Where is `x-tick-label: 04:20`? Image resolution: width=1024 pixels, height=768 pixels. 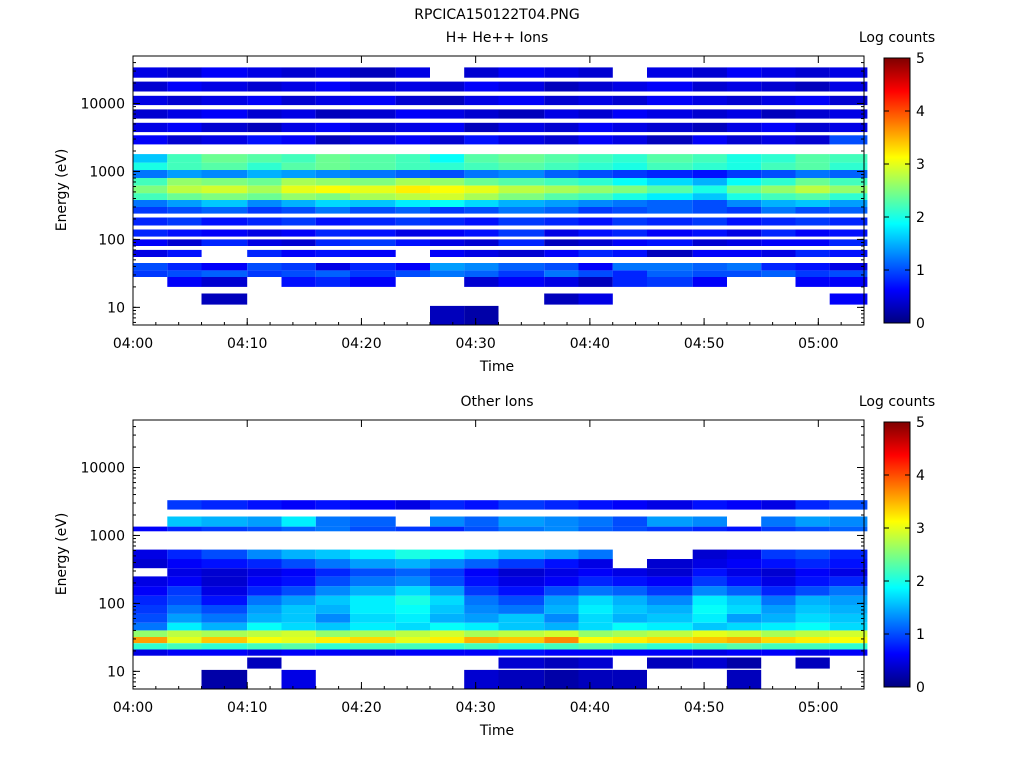 x-tick-label: 04:20 is located at coordinates (361, 344).